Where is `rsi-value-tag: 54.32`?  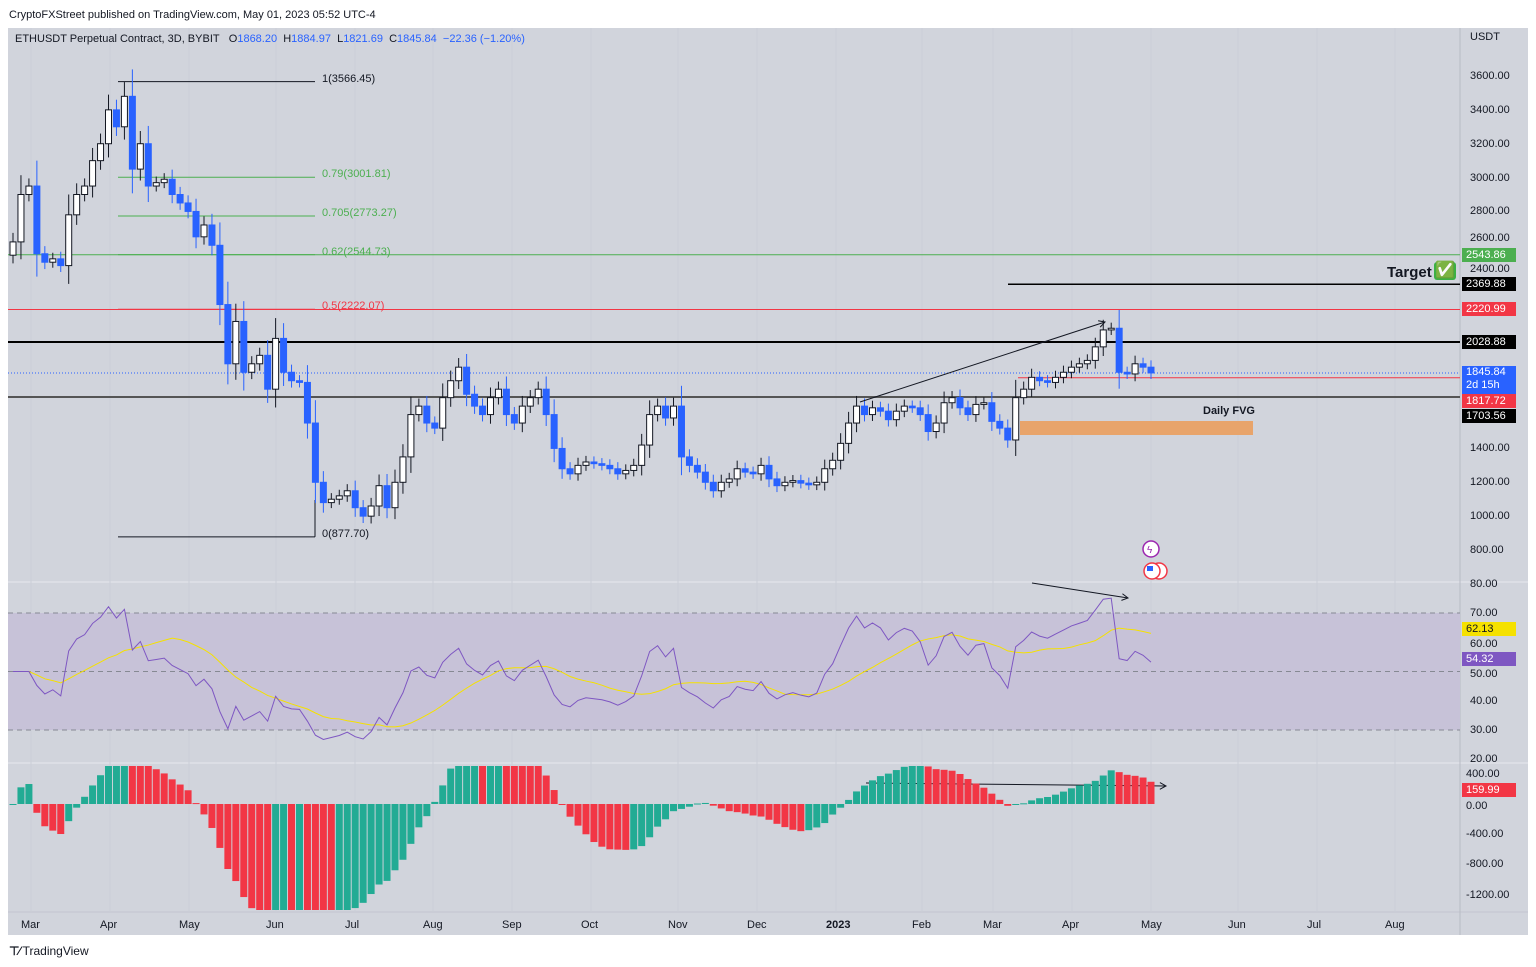 rsi-value-tag: 54.32 is located at coordinates (1489, 659).